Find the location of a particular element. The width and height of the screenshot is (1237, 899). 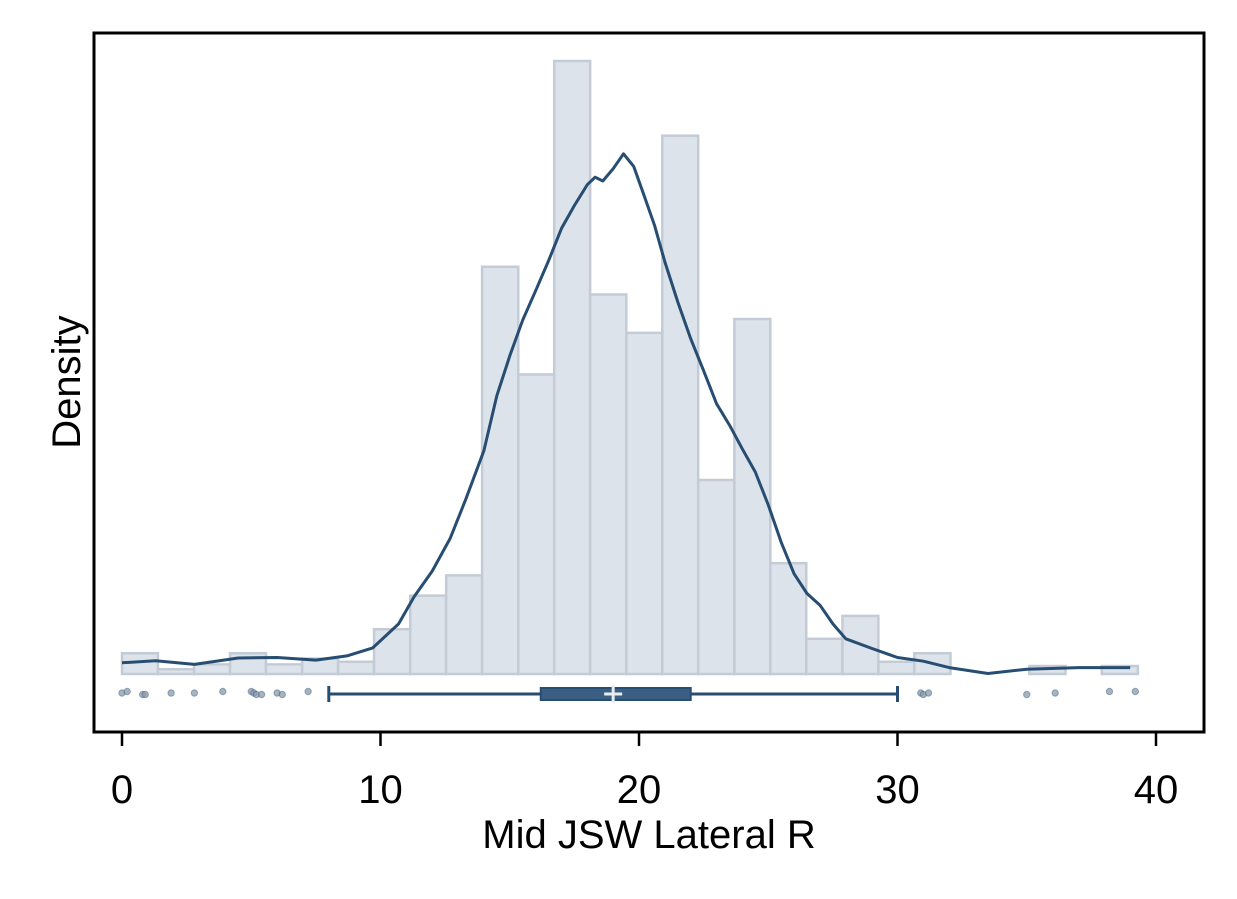

x-axis-ticks: 0 10 20 30 40 is located at coordinates (644, 772).